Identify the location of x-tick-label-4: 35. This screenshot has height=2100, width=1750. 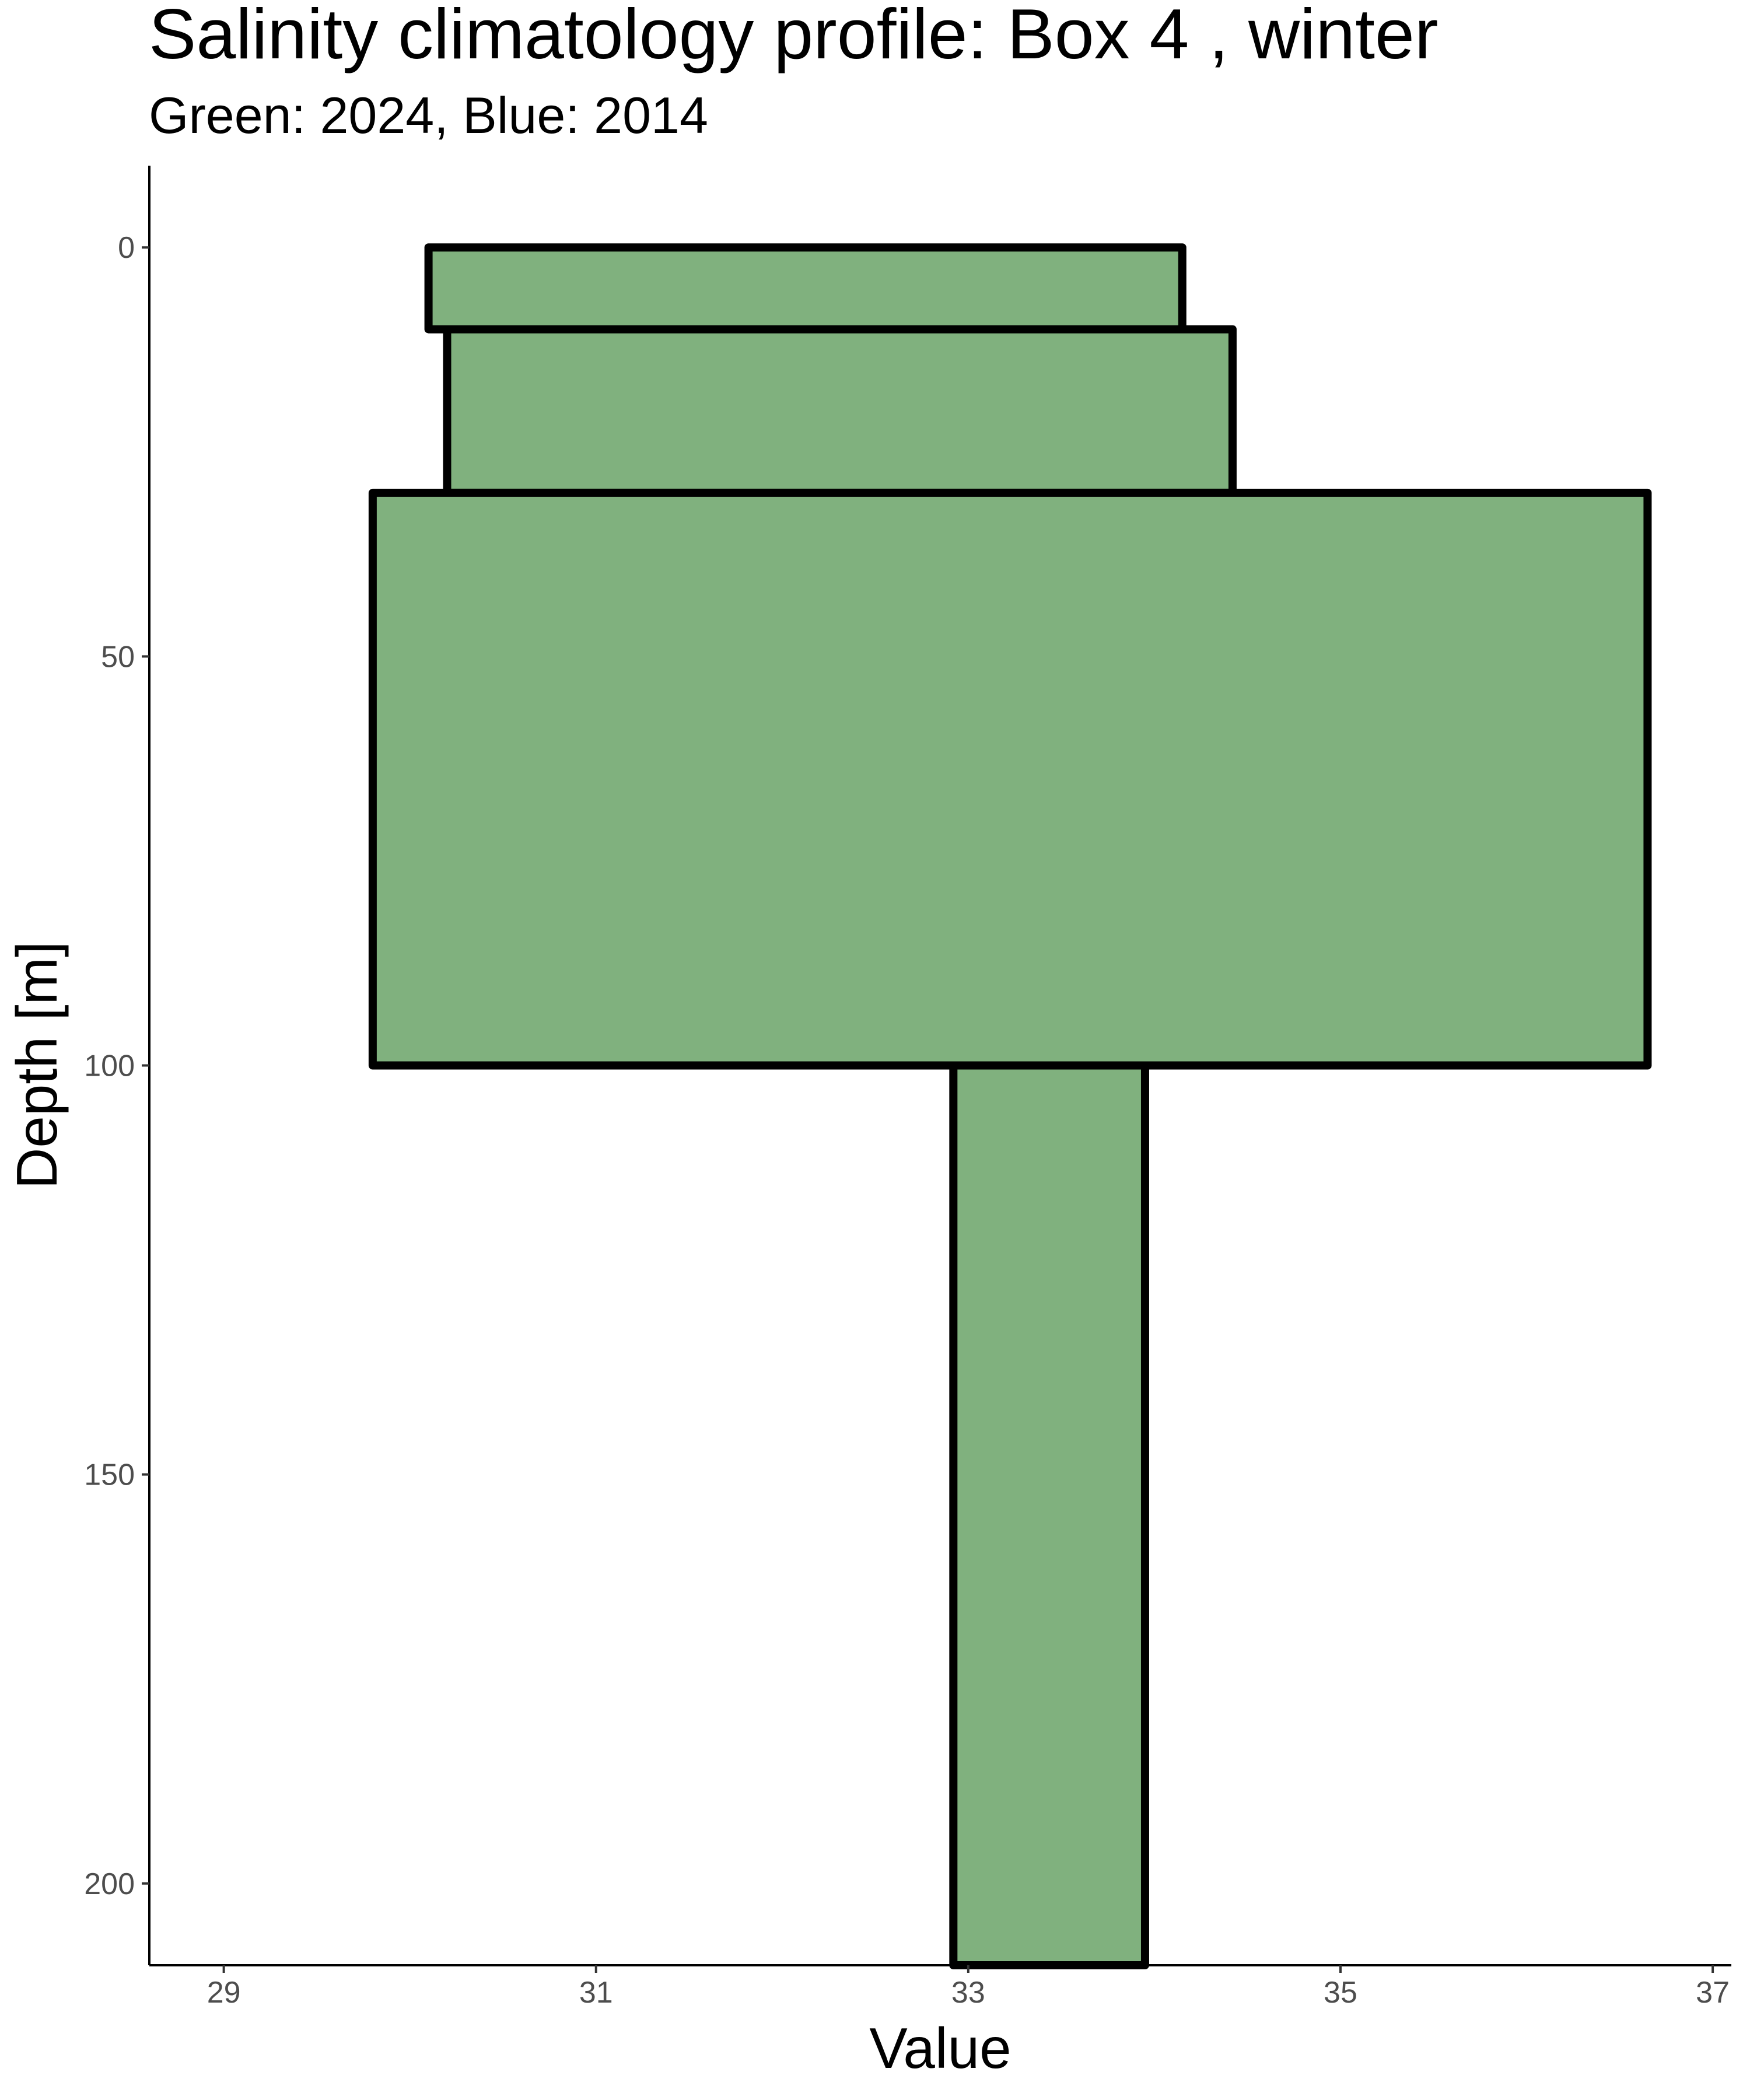
(1340, 1993).